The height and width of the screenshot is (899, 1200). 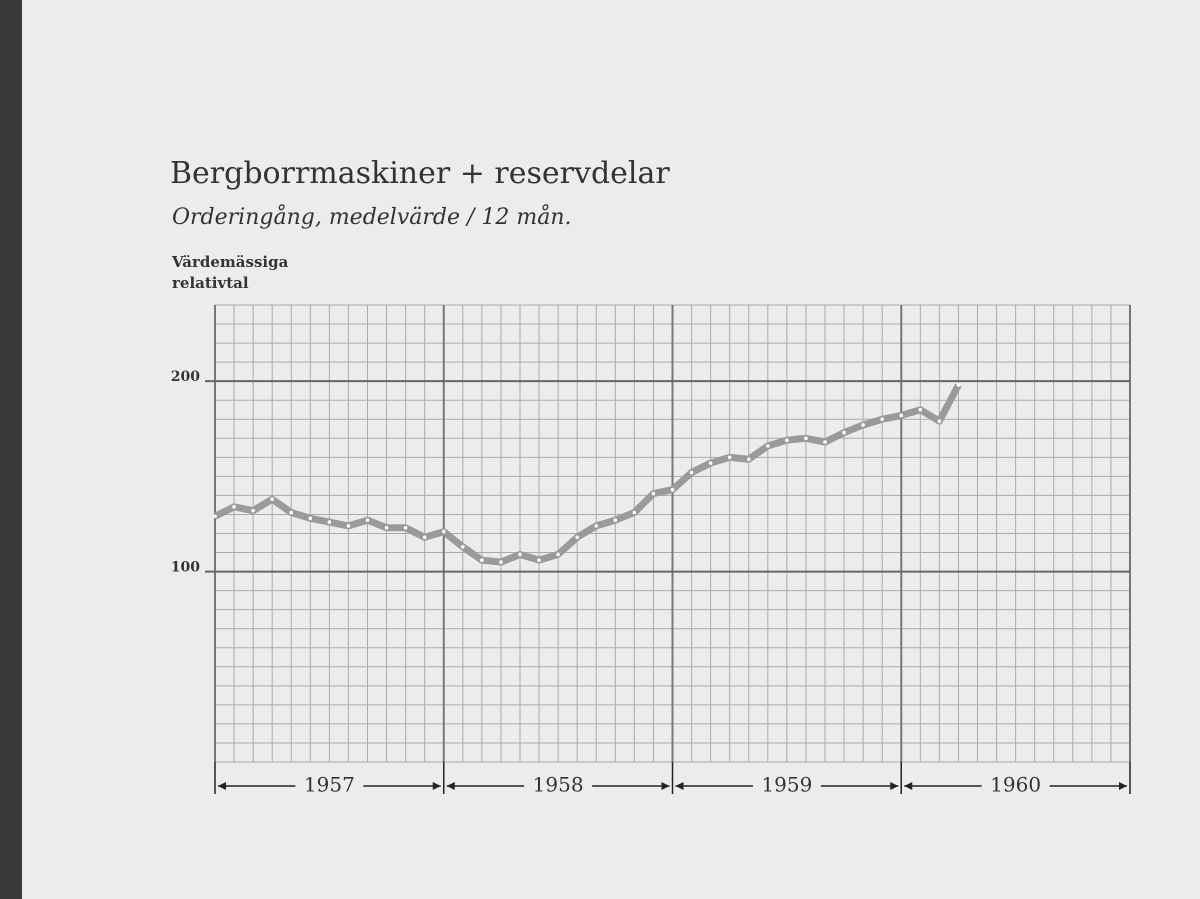 I want to click on series-line, so click(x=587, y=474).